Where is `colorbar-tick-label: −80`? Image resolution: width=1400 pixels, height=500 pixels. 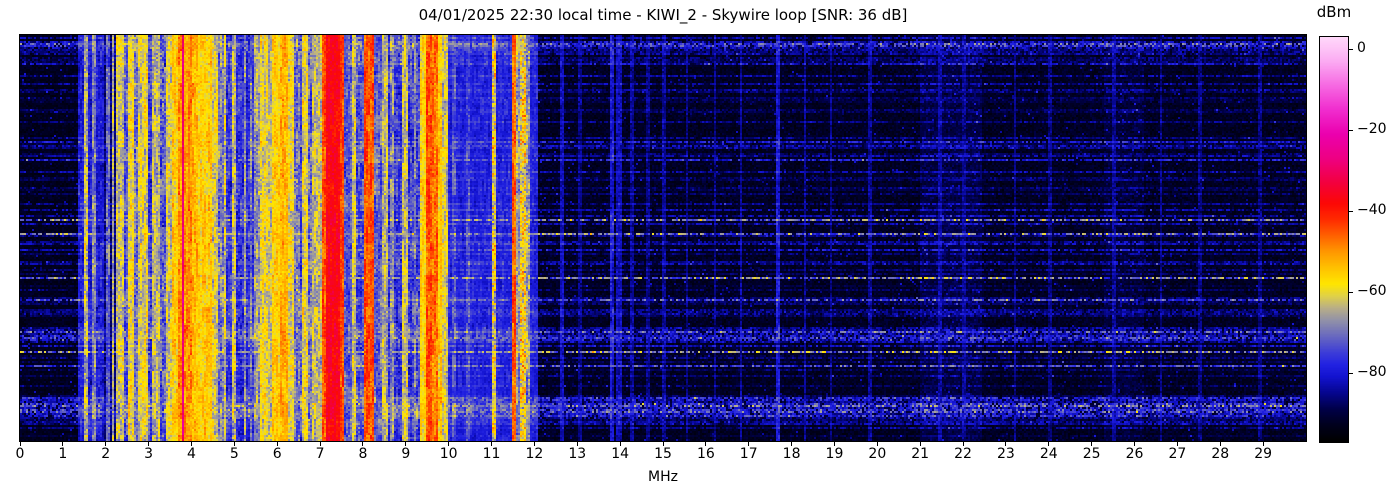 colorbar-tick-label: −80 is located at coordinates (1372, 372).